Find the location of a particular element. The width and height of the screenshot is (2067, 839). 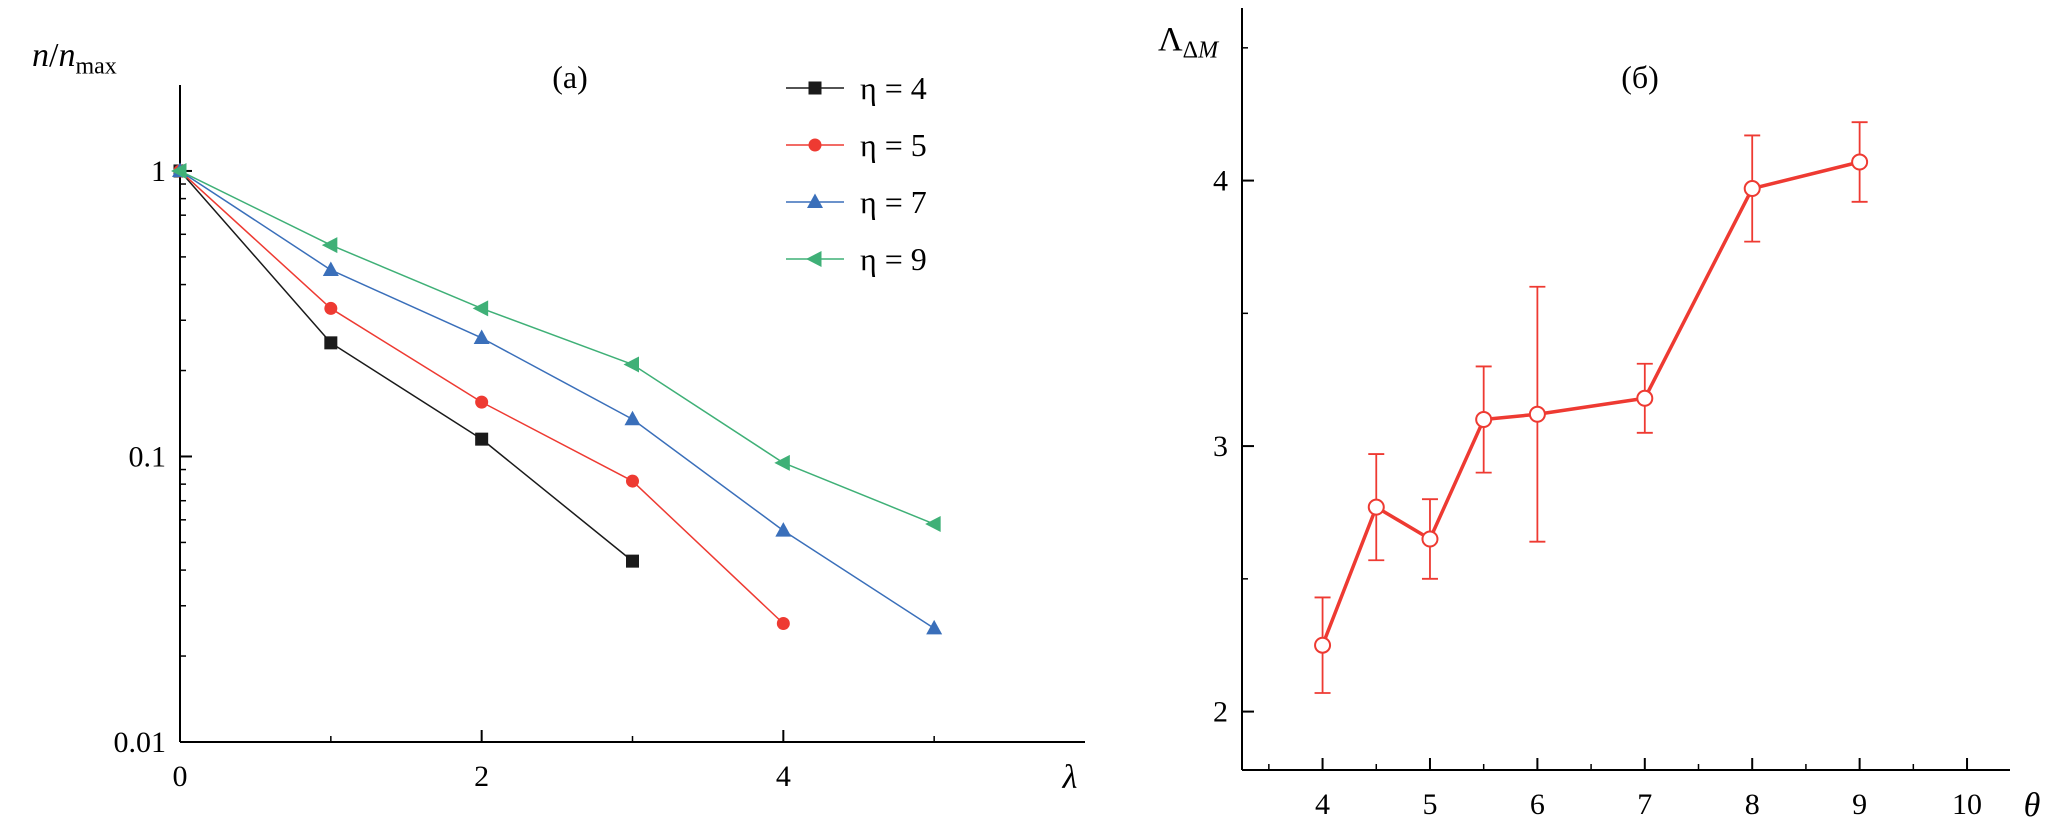

x-tick-label: 6 is located at coordinates (1537, 804).